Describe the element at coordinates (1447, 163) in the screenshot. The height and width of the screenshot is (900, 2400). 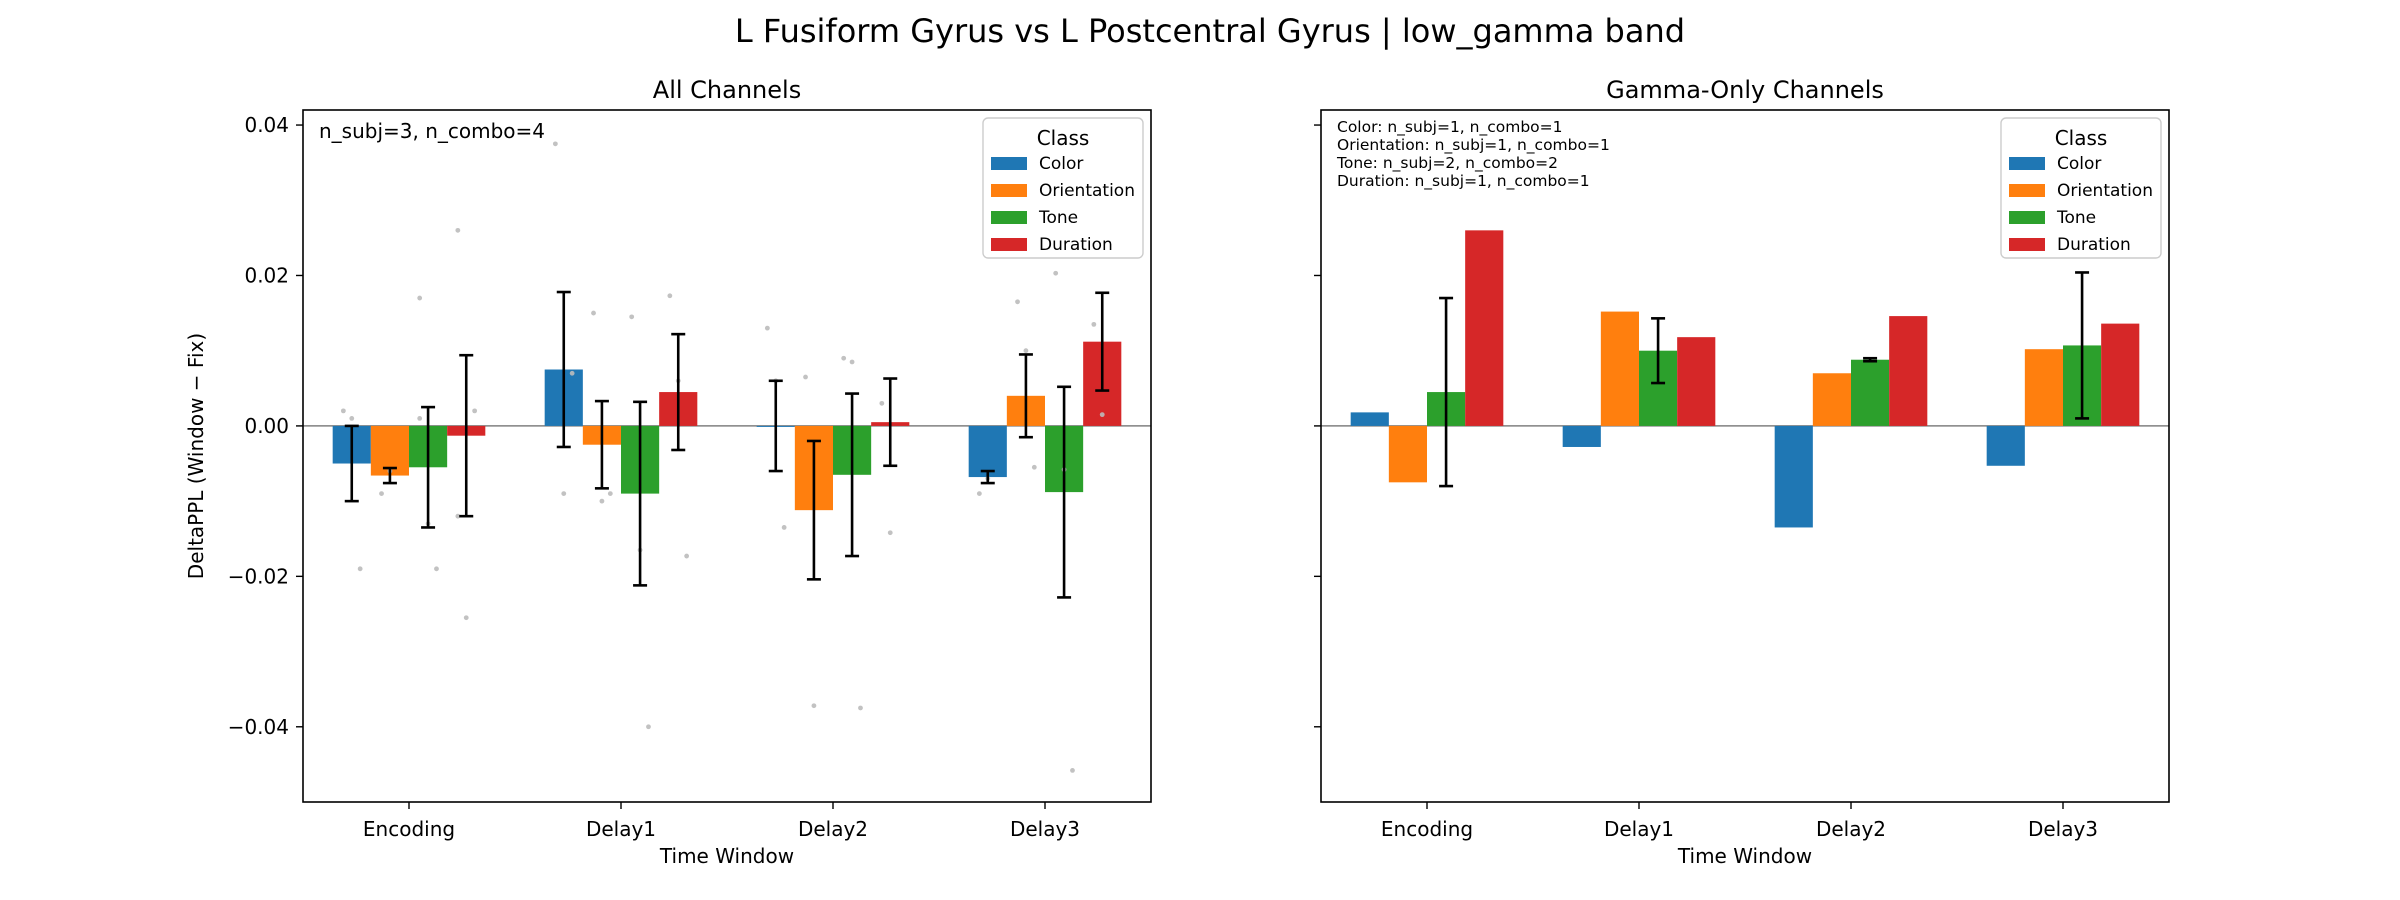
I see `stats-annotation: Tone: n_subj=2, n_combo=2` at that location.